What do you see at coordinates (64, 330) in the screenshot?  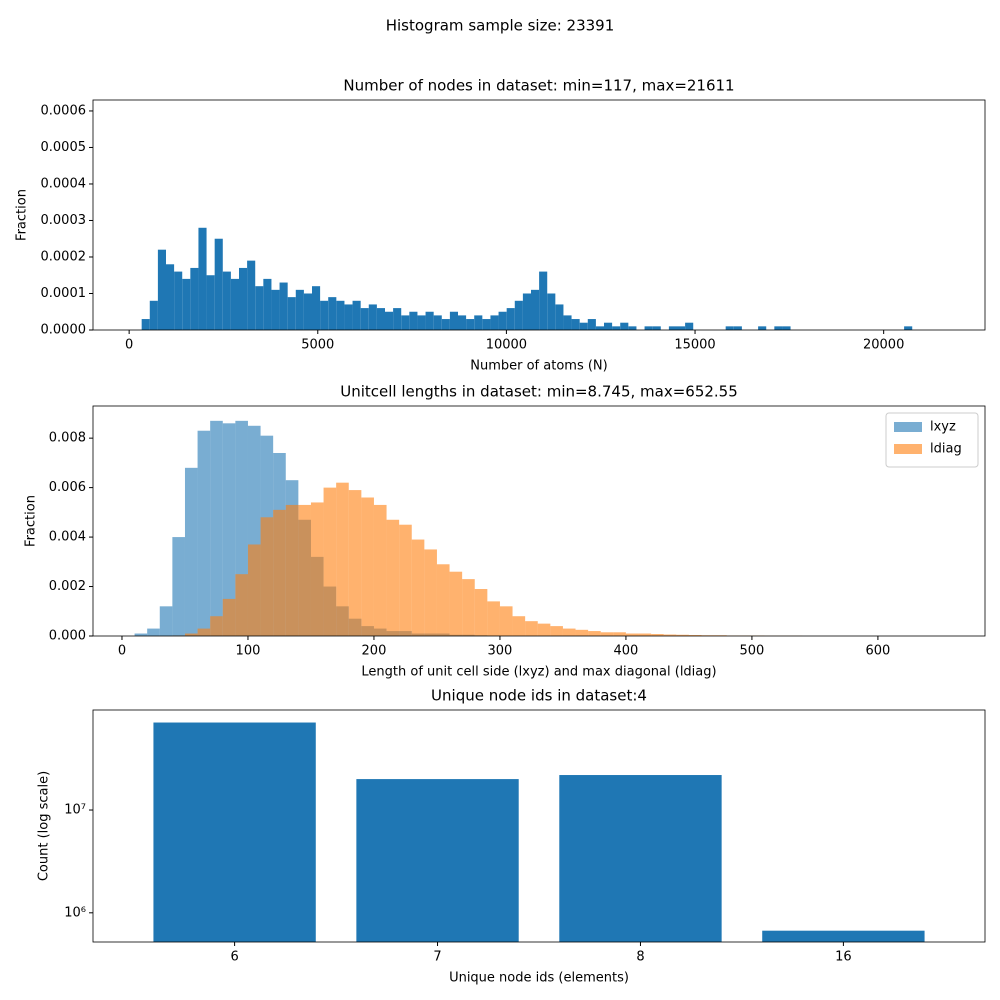 I see `y-tick-label: 0.0000` at bounding box center [64, 330].